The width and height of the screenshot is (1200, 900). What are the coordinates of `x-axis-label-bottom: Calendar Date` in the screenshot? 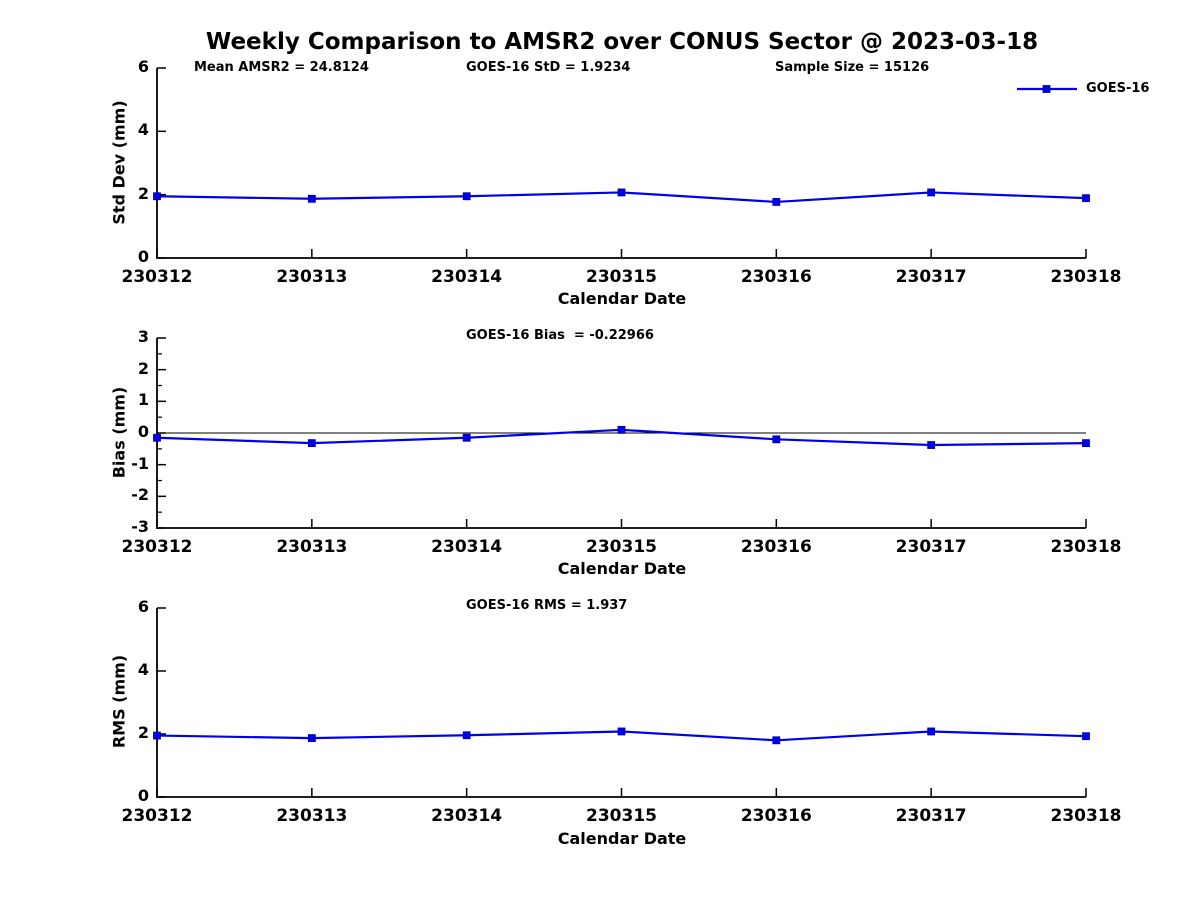 It's located at (622, 838).